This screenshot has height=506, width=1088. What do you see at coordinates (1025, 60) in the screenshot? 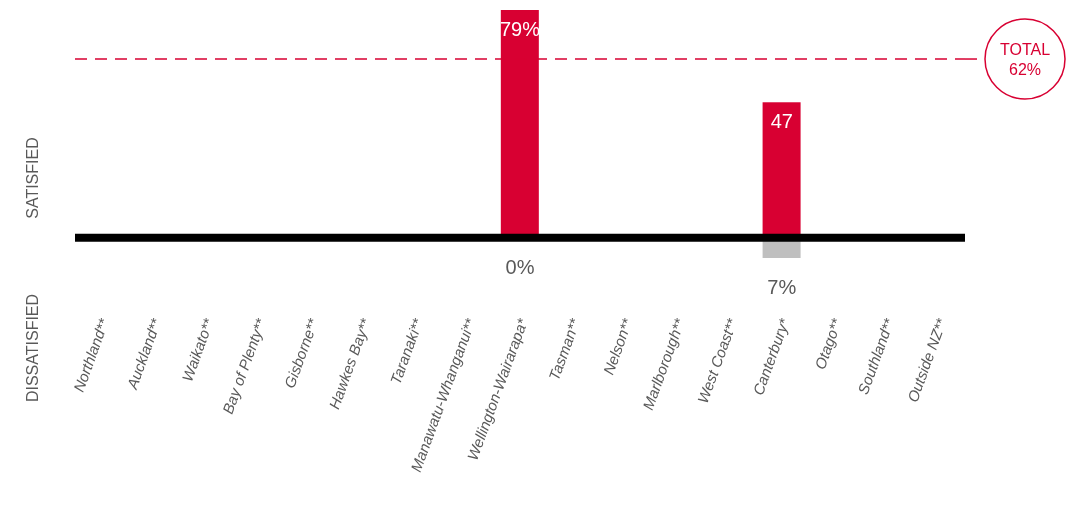
I see `ref-line-label: TOTAL 62%` at bounding box center [1025, 60].